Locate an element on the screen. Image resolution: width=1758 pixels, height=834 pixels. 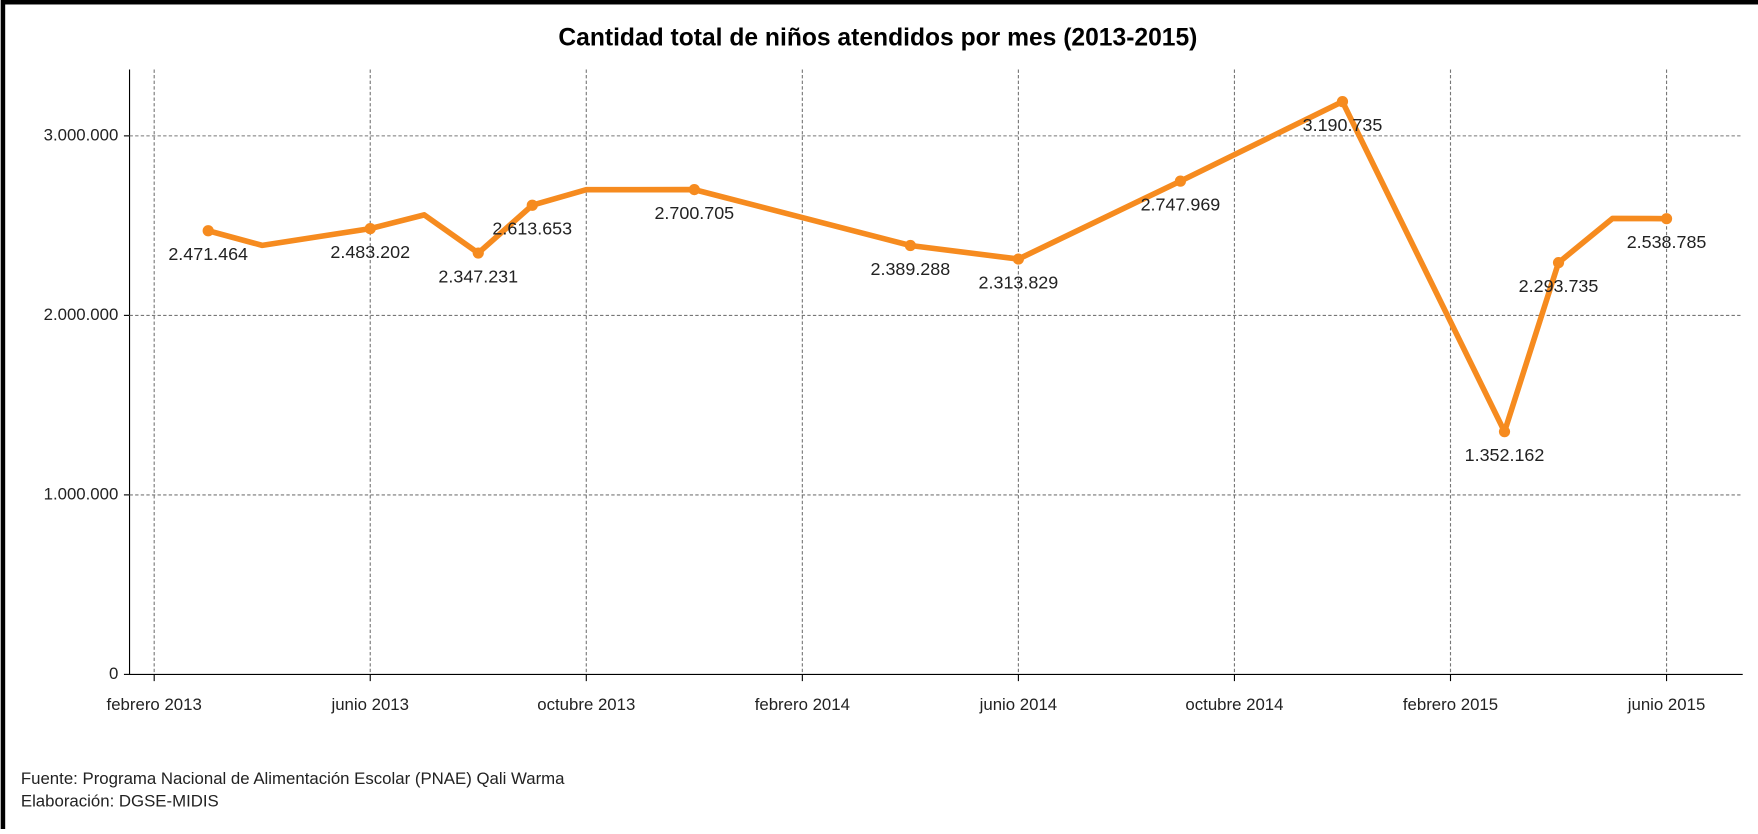
x-tick-label: junio 2015 is located at coordinates (1666, 704).